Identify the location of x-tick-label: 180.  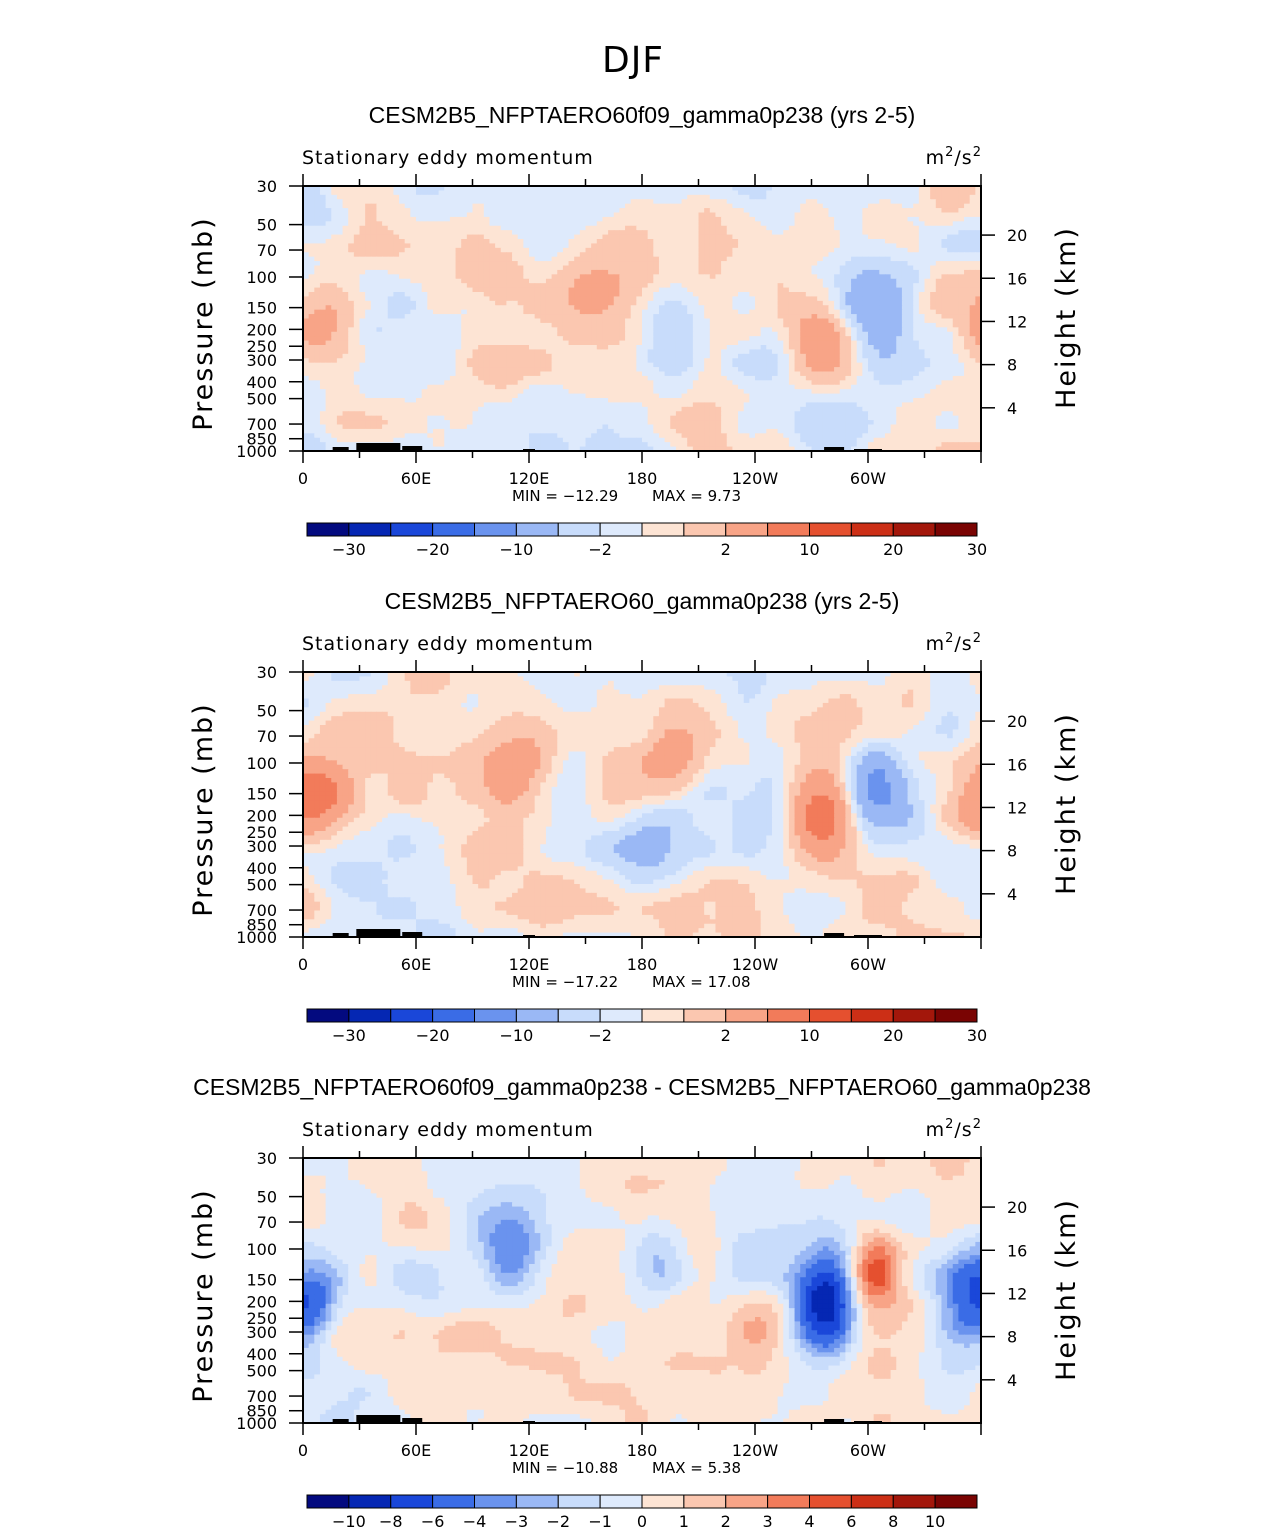
(642, 478).